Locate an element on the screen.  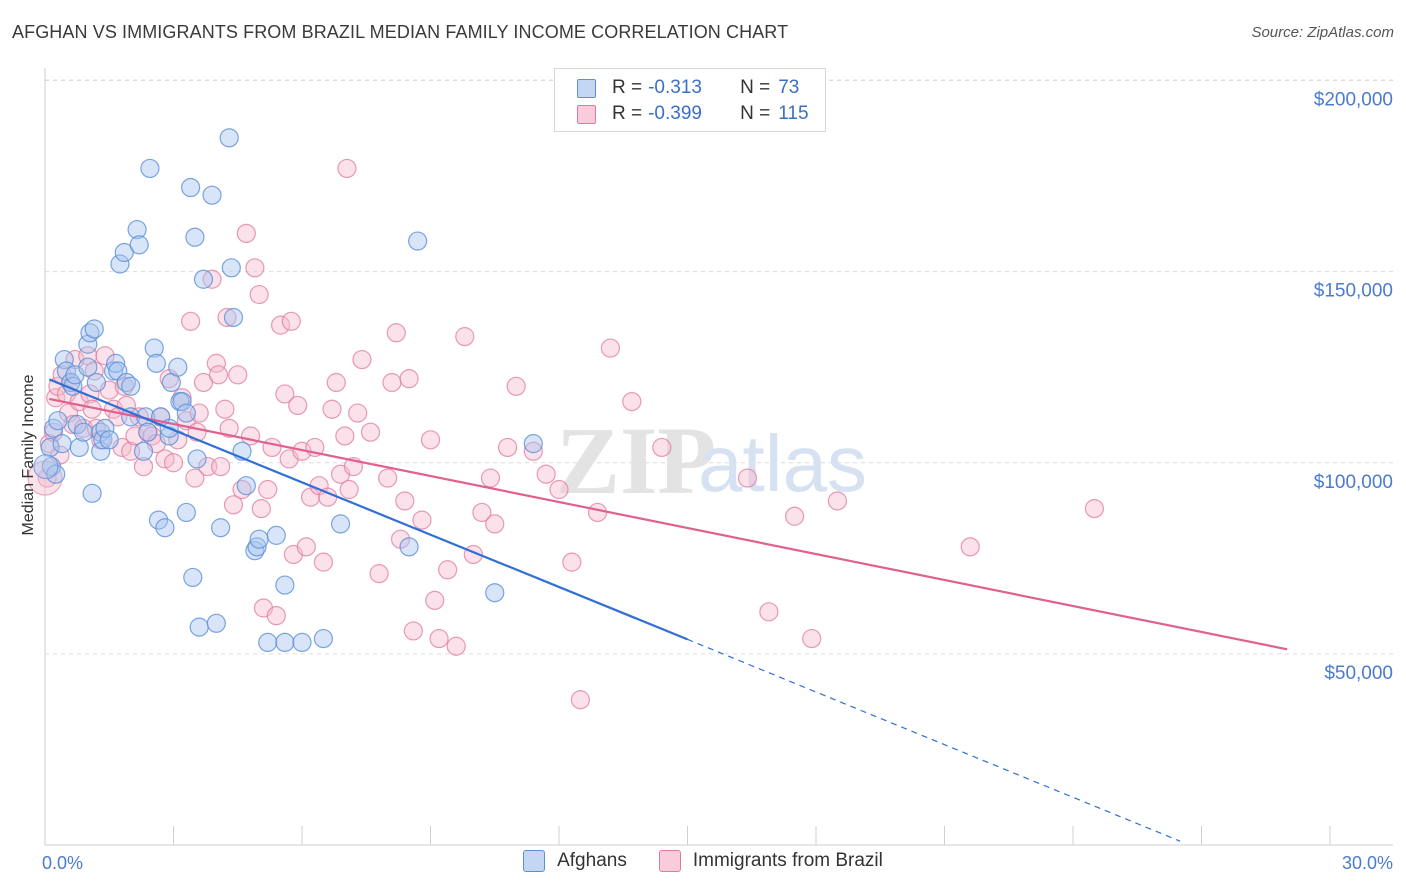
legend-row-brazil: R = -0.399 N = 115 is located at coordinates (693, 114).